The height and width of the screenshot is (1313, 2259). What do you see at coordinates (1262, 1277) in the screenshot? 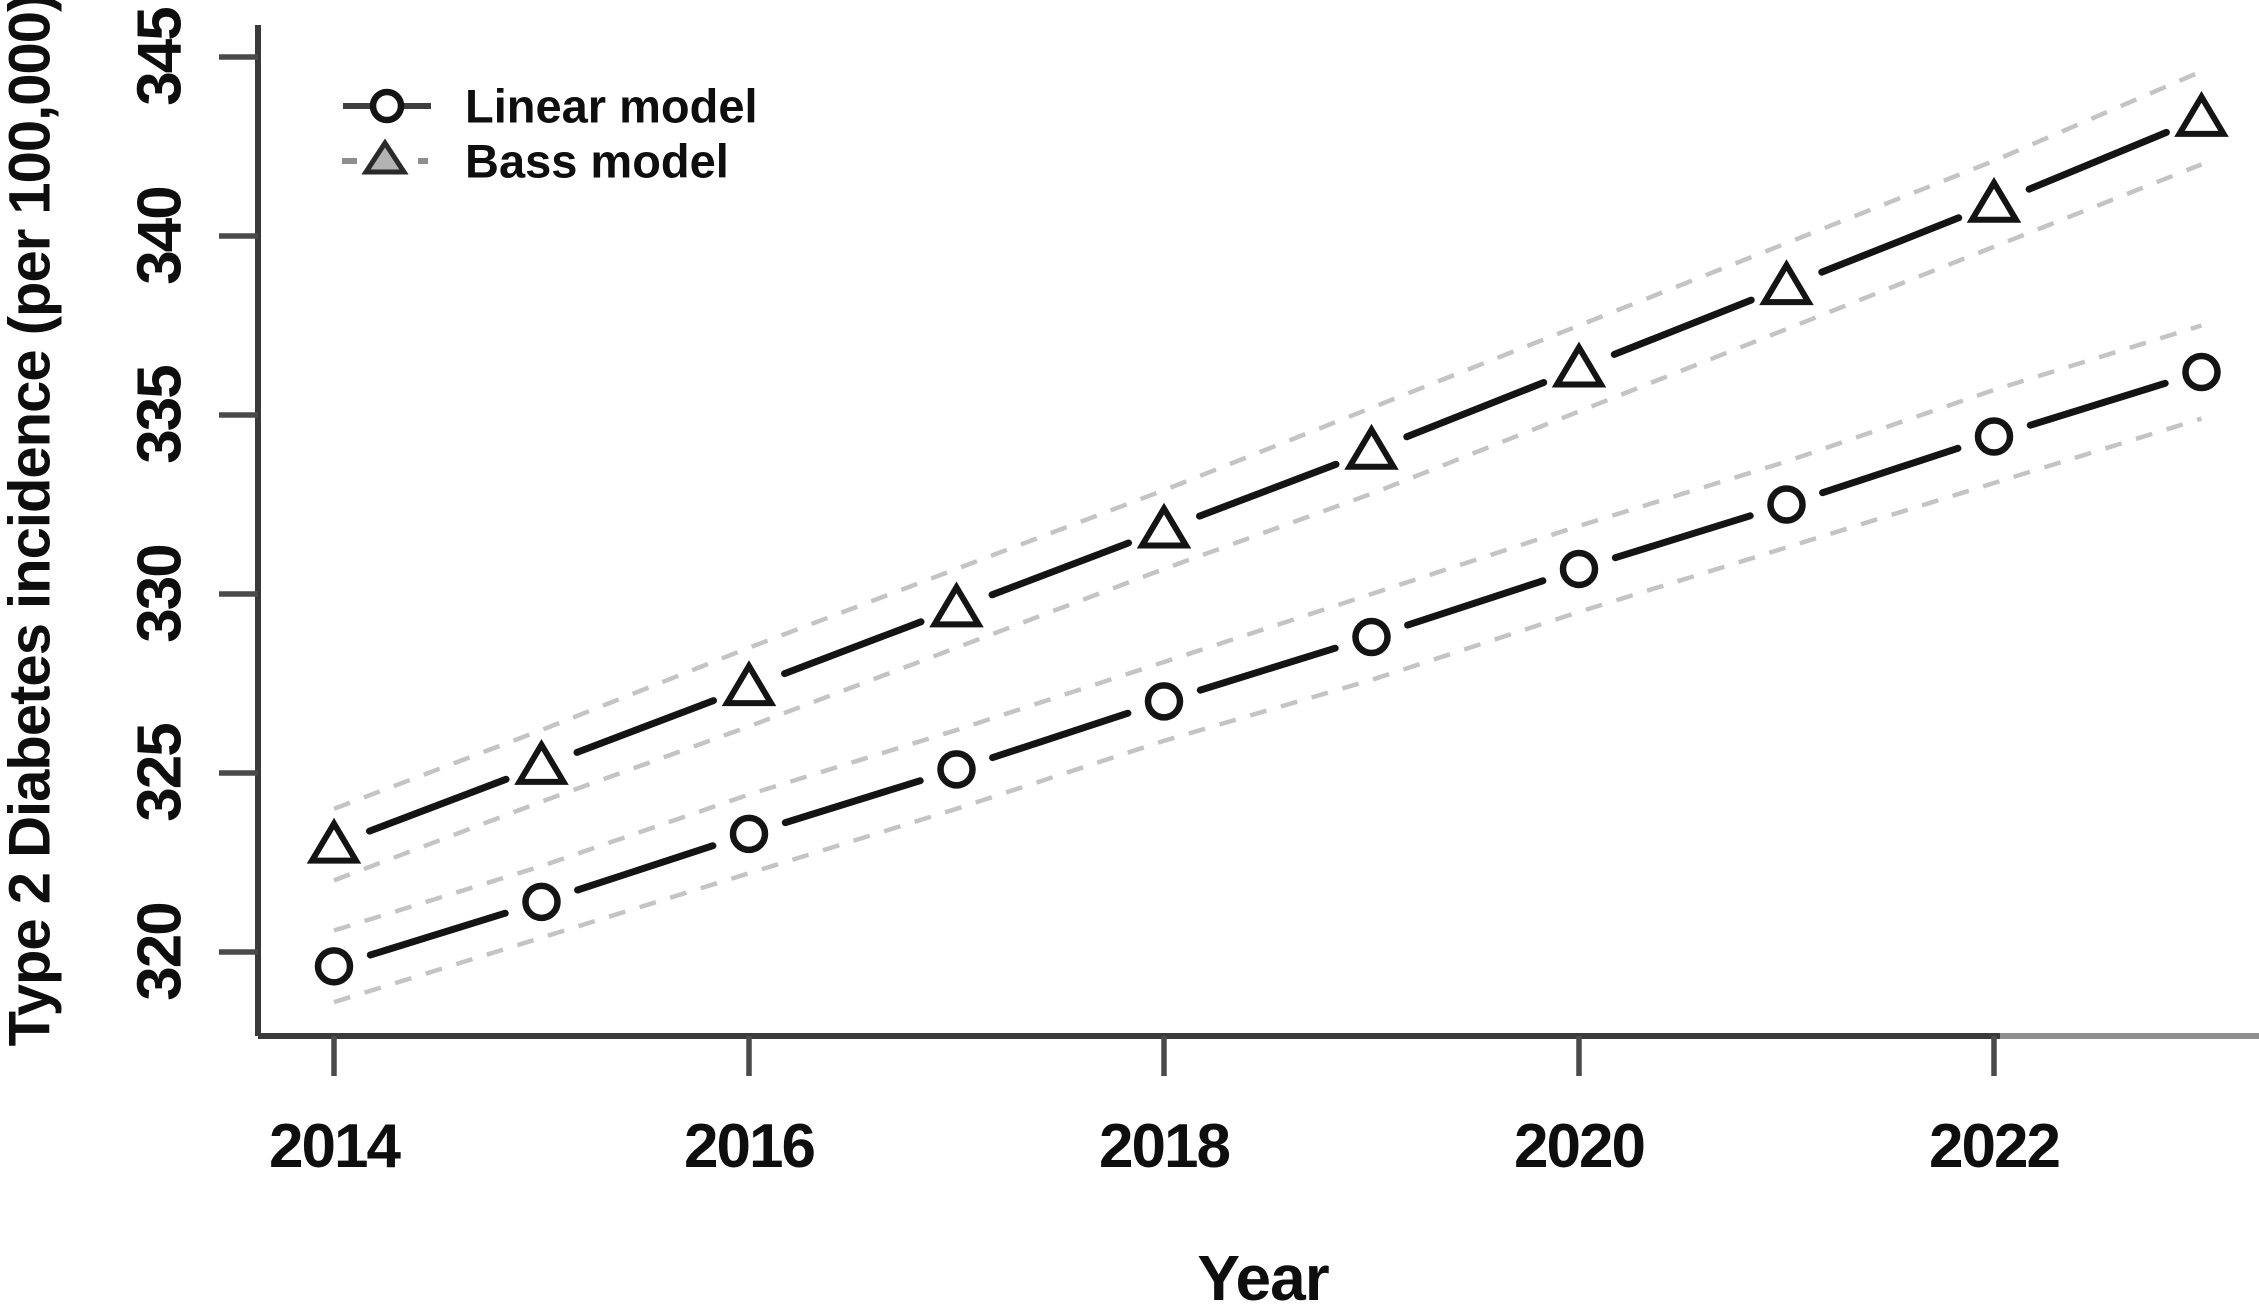
I see `x-axis-title: Year` at bounding box center [1262, 1277].